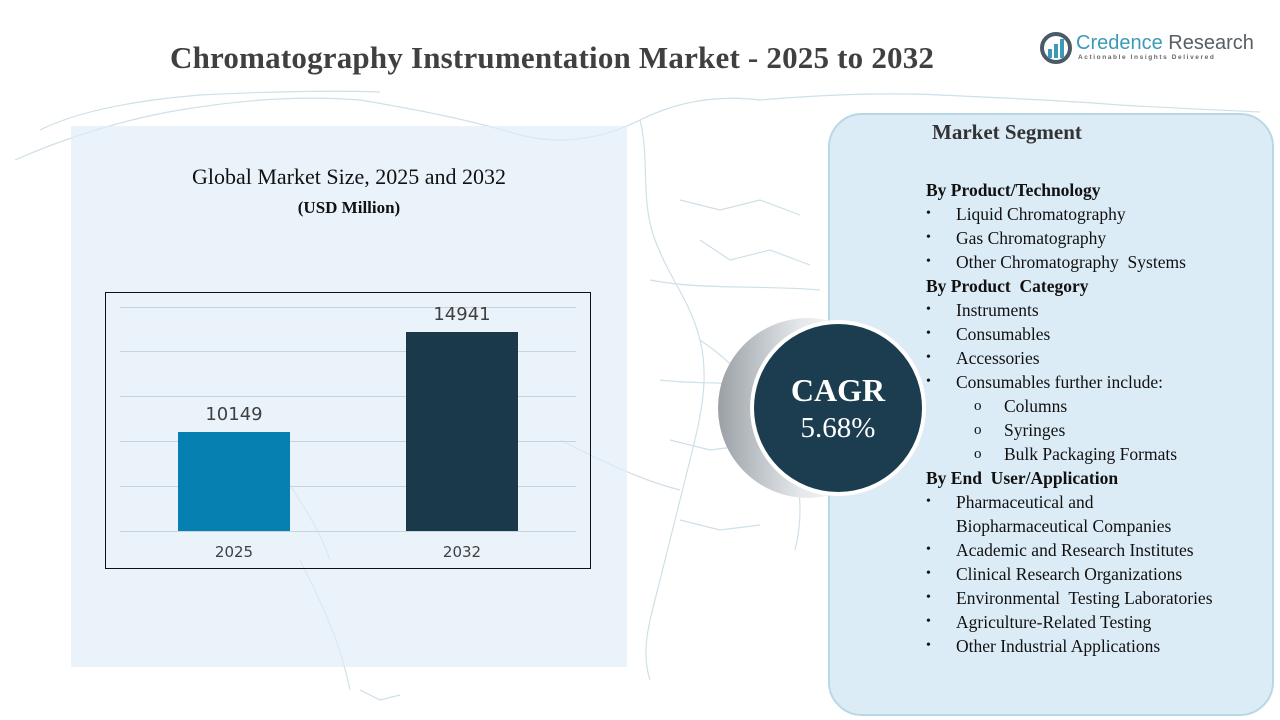 This screenshot has width=1280, height=720. Describe the element at coordinates (1021, 406) in the screenshot. I see `segment-subitem: o Columns` at that location.